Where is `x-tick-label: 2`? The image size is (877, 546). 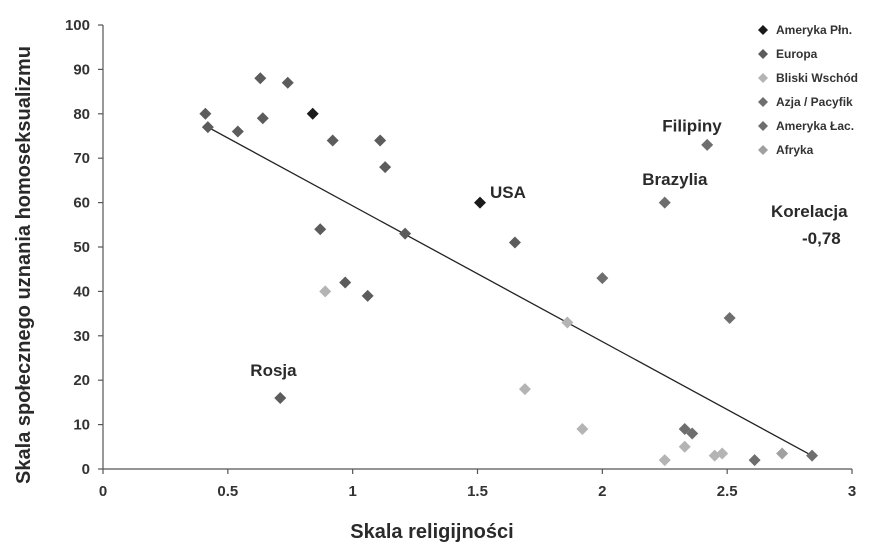
x-tick-label: 2 is located at coordinates (602, 491).